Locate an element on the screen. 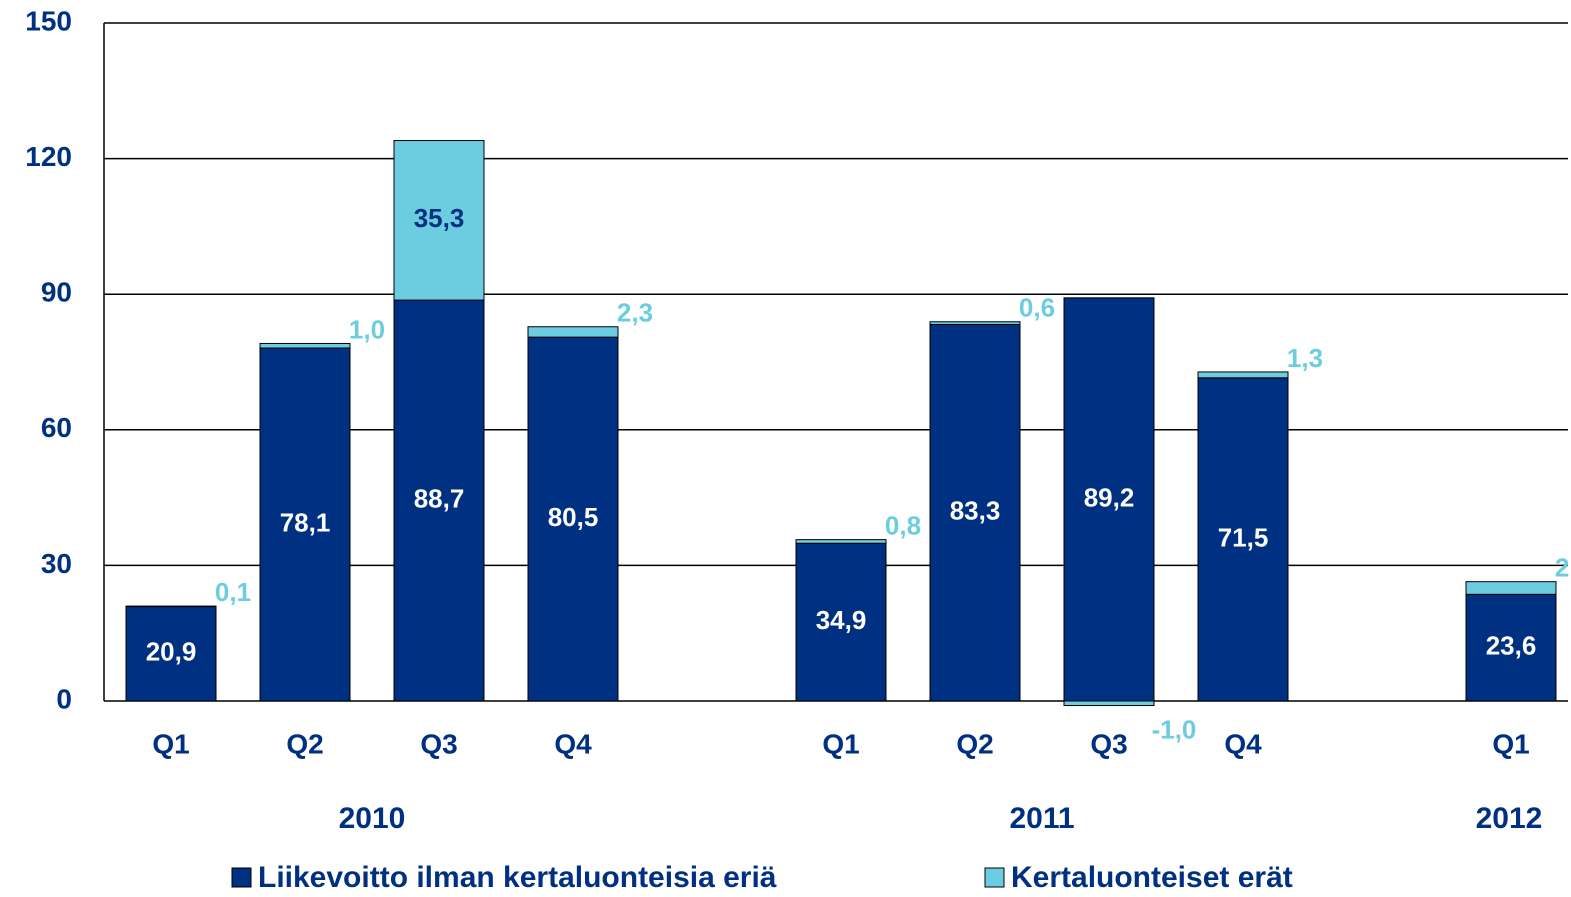 This screenshot has width=1571, height=897. y-tick-label: 30 is located at coordinates (56, 563).